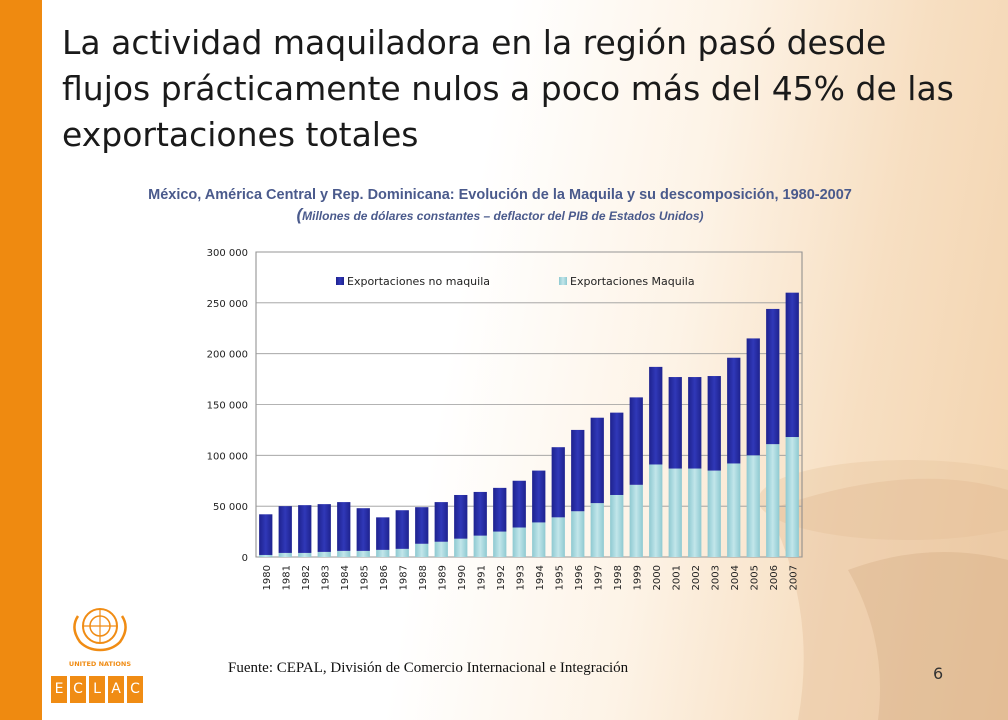 The height and width of the screenshot is (720, 1008). What do you see at coordinates (227, 253) in the screenshot?
I see `y-tick-label: 300 000` at bounding box center [227, 253].